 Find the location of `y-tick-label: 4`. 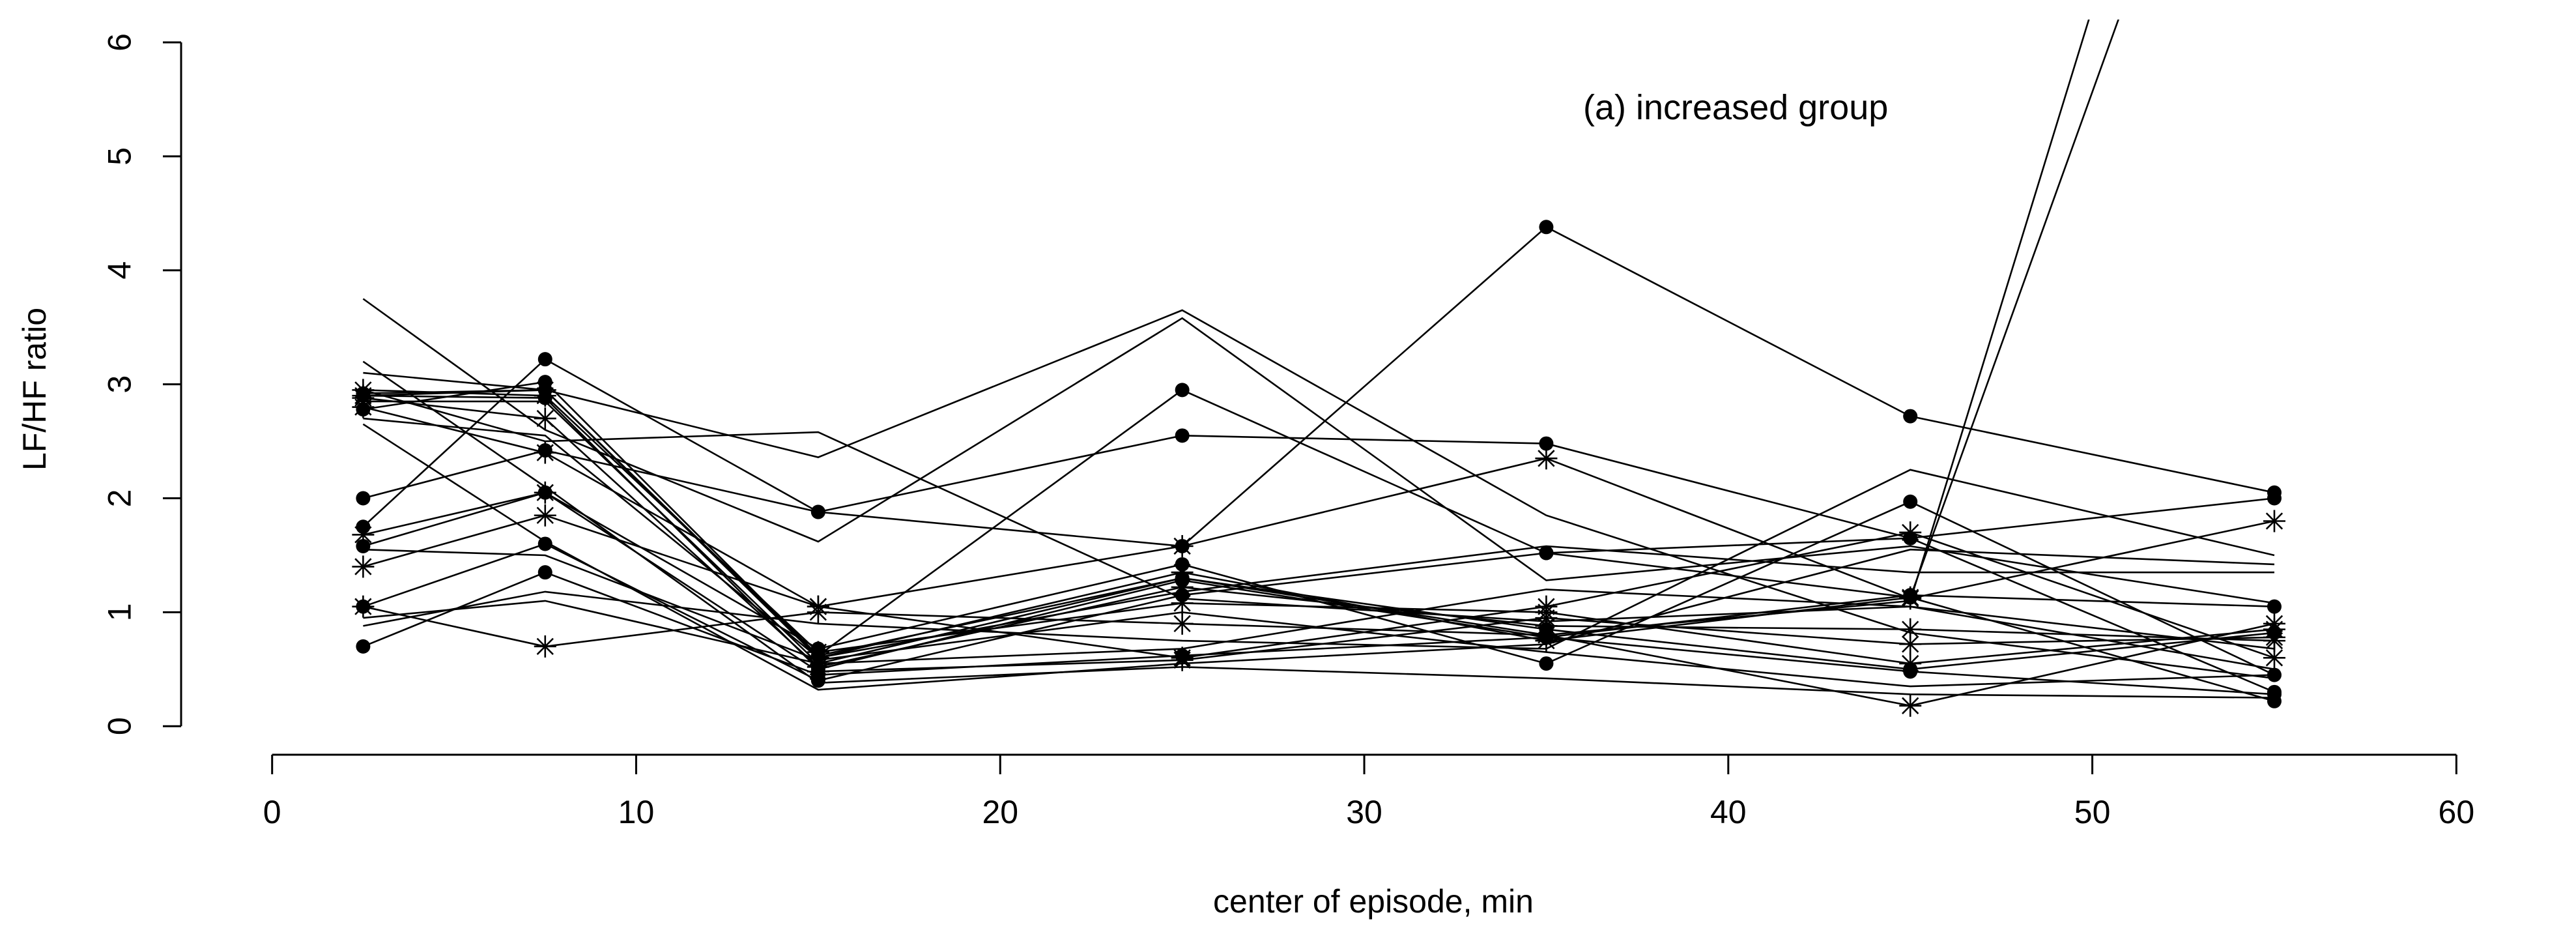

y-tick-label: 4 is located at coordinates (120, 271).